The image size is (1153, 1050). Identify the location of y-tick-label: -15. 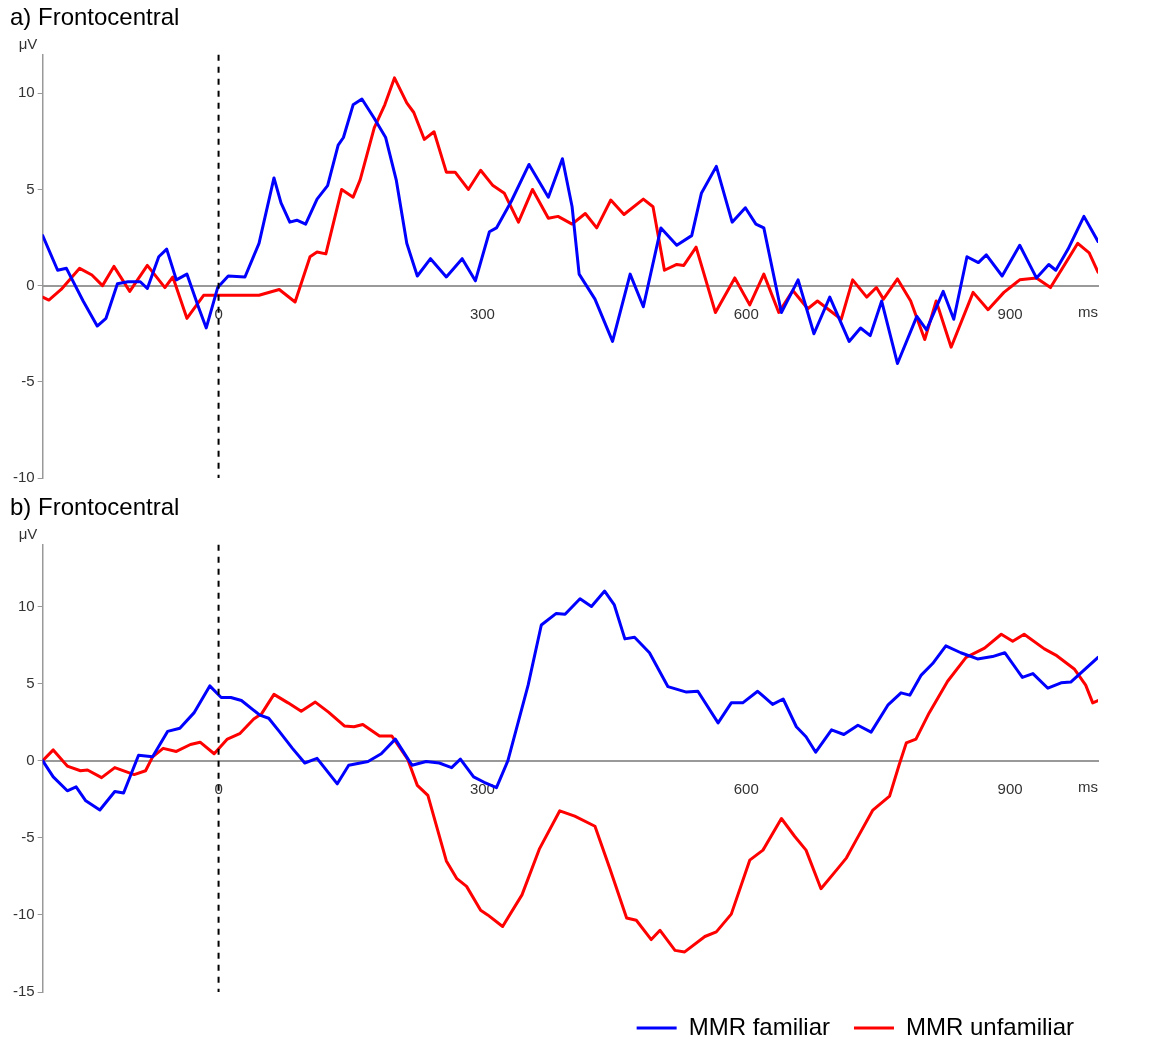
(23, 991).